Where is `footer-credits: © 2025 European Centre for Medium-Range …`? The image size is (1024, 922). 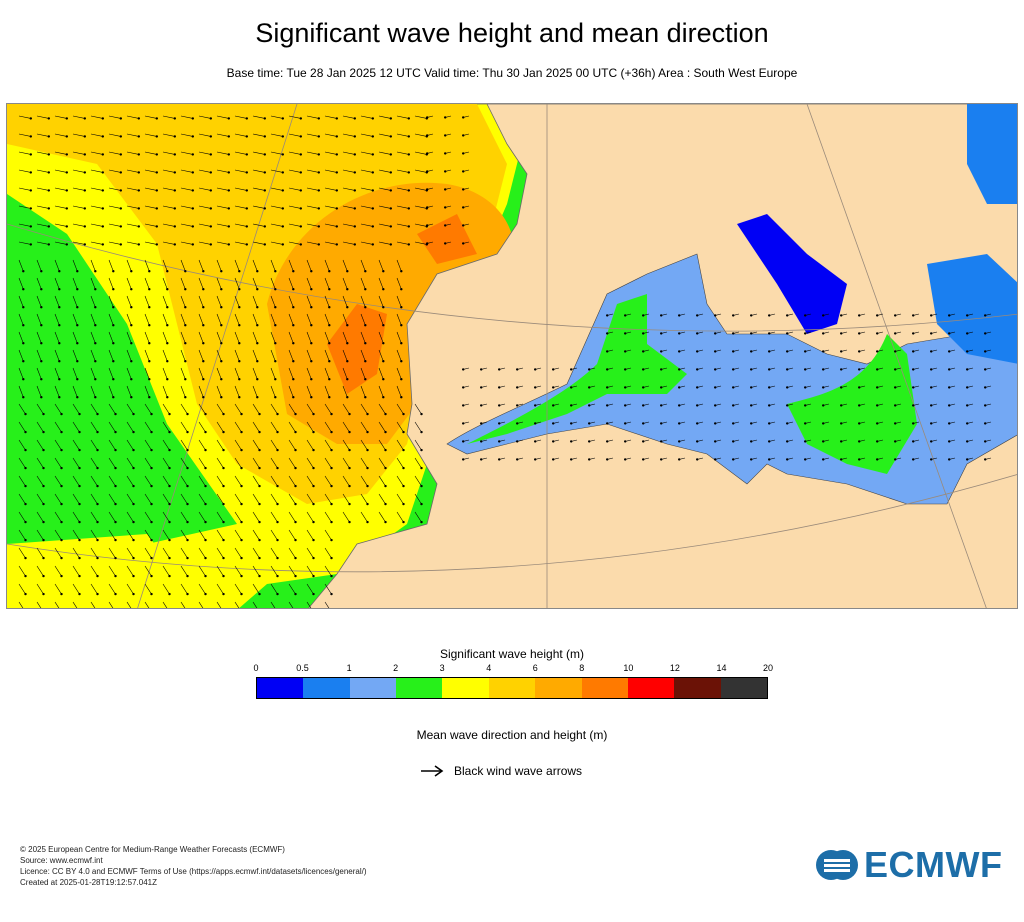
footer-credits: © 2025 European Centre for Medium-Range … is located at coordinates (193, 866).